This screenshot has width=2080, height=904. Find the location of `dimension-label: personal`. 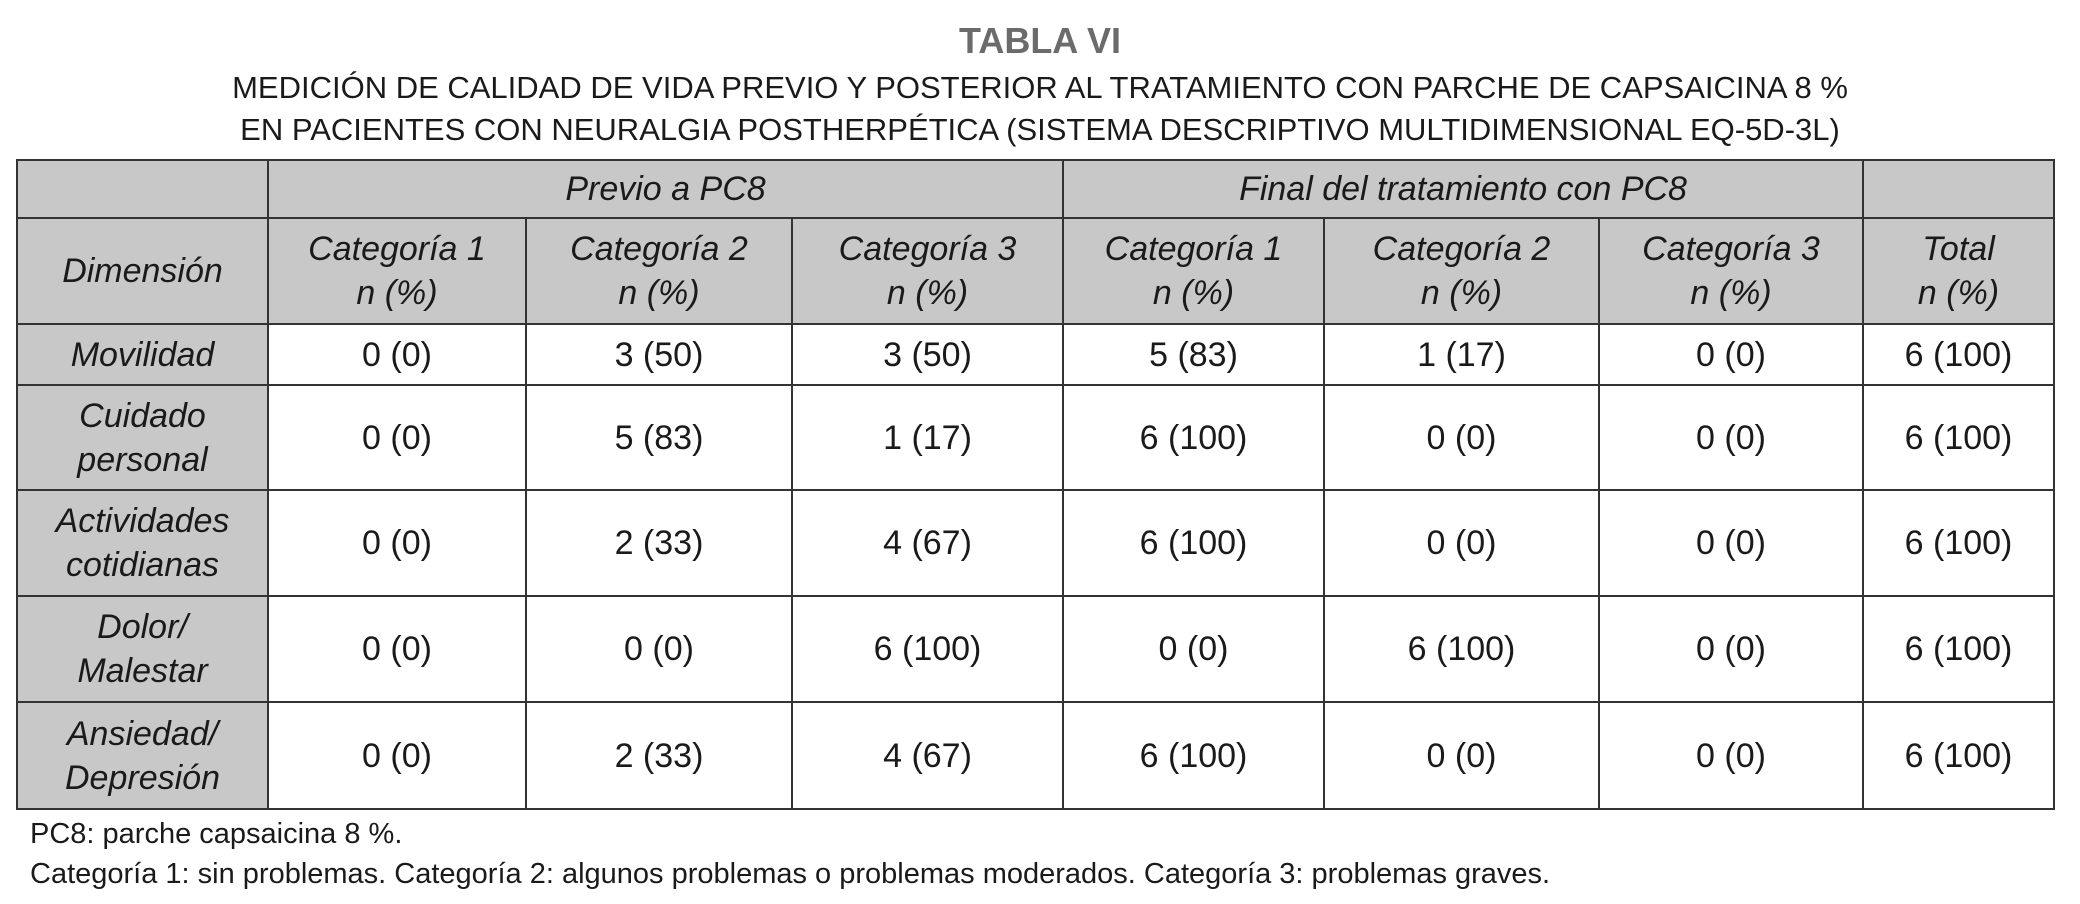

dimension-label: personal is located at coordinates (142, 459).